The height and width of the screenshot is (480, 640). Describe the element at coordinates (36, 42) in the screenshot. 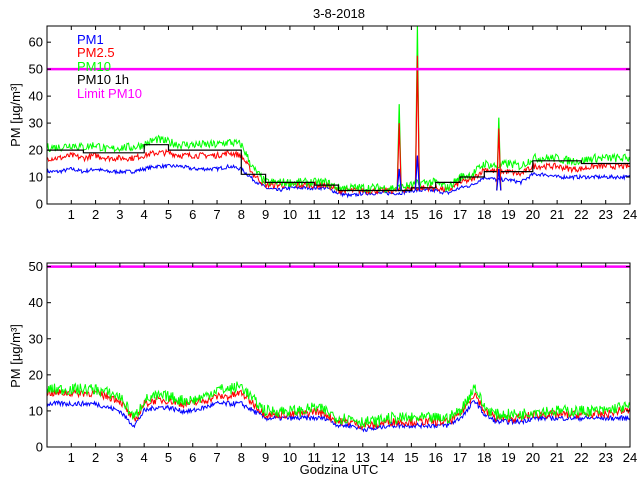

I see `y-tick-label: 60` at that location.